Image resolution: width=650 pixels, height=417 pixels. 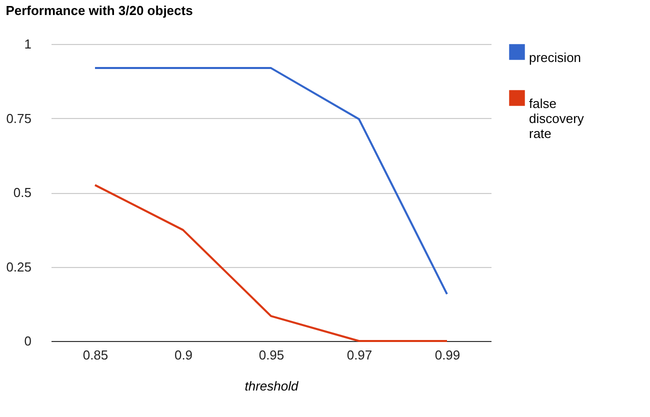 What do you see at coordinates (28, 341) in the screenshot?
I see `y-tick-label: 0` at bounding box center [28, 341].